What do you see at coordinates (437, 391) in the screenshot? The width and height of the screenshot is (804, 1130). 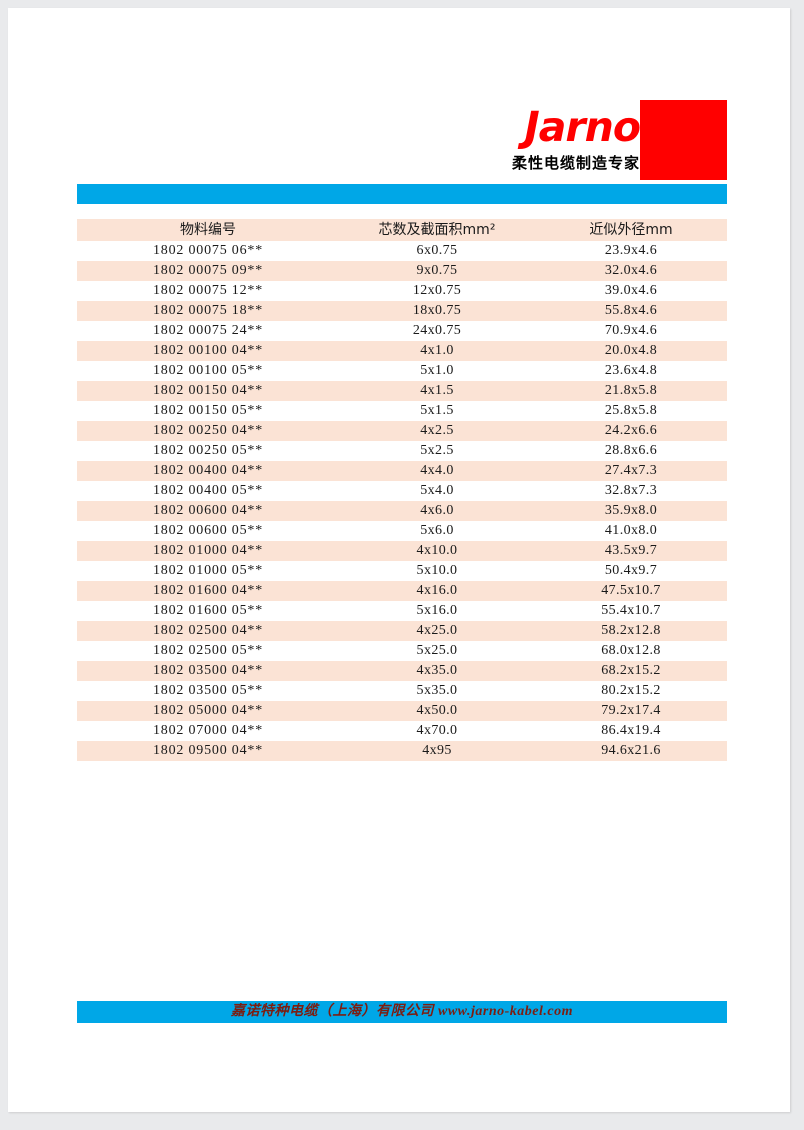 I see `cell-cores-and-area: 4x1.5` at bounding box center [437, 391].